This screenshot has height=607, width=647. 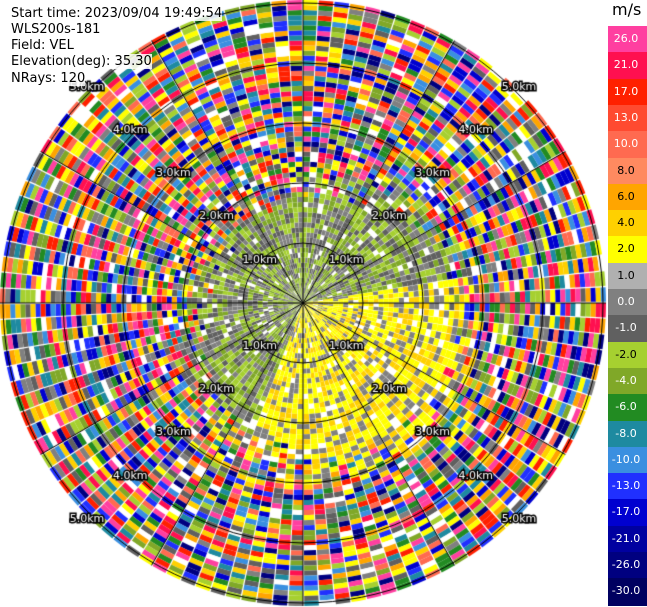 I want to click on instrument-label: WLS200s-181, so click(x=56, y=29).